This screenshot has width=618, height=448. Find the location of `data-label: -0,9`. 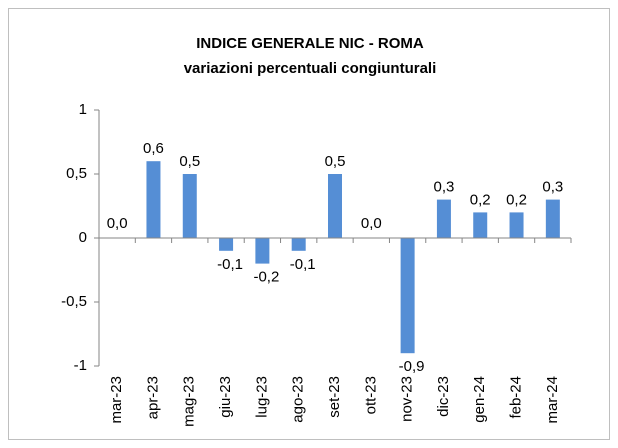

data-label: -0,9 is located at coordinates (412, 366).